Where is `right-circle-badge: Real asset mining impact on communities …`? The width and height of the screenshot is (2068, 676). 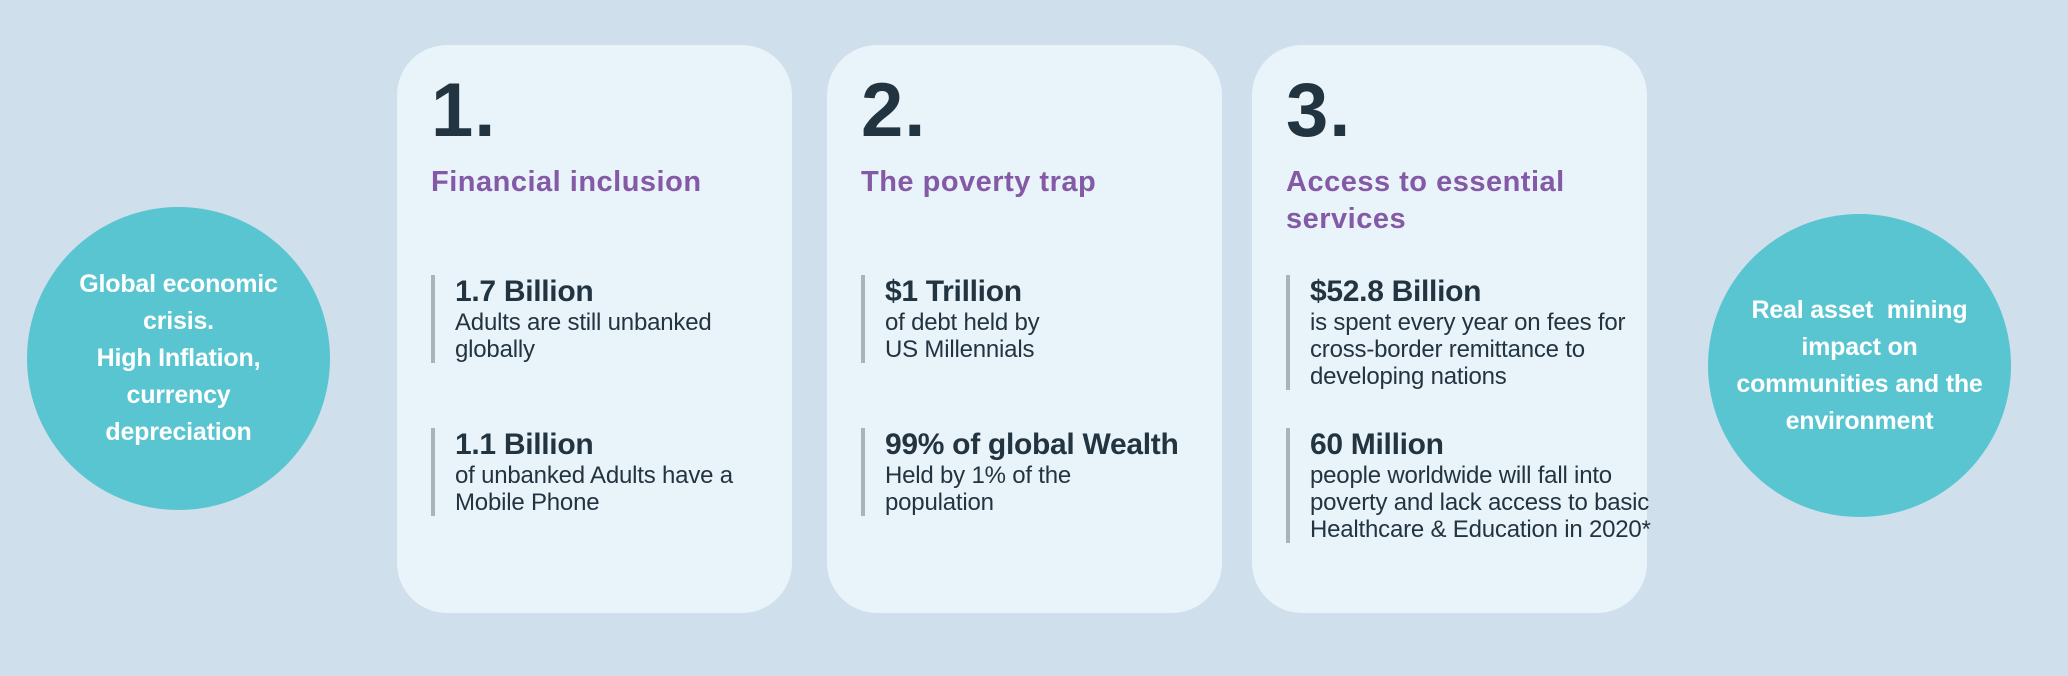 right-circle-badge: Real asset mining impact on communities … is located at coordinates (1859, 365).